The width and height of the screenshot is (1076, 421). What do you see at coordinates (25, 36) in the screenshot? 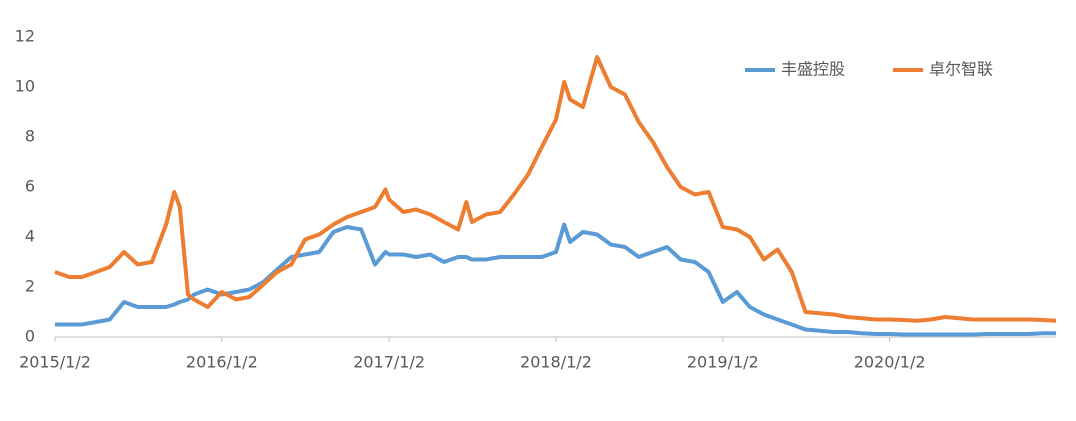
I see `y-tick-label: 12` at bounding box center [25, 36].